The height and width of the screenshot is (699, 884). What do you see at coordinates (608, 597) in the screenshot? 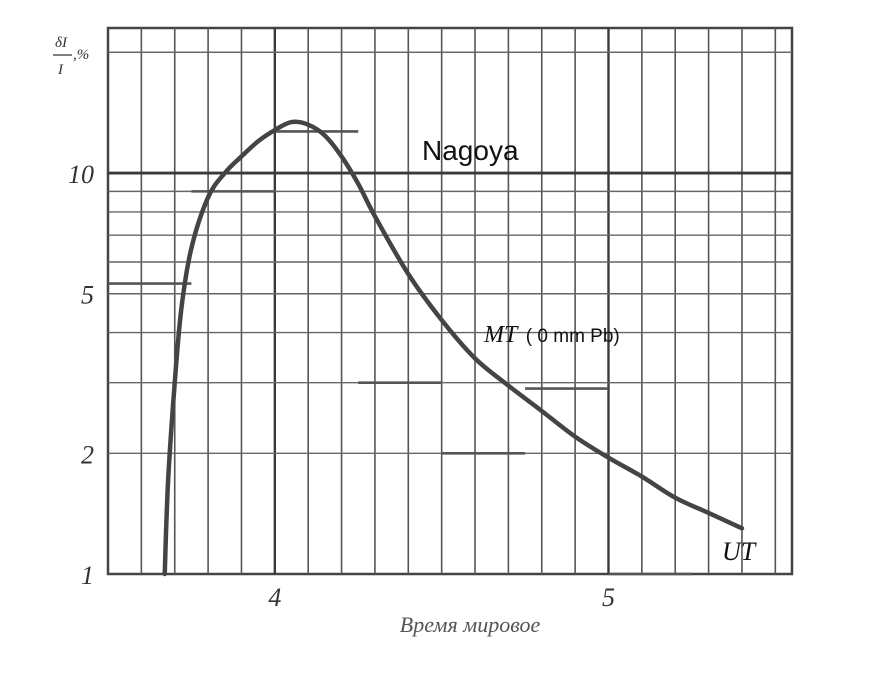
I see `x-tick-label: 5` at bounding box center [608, 597].